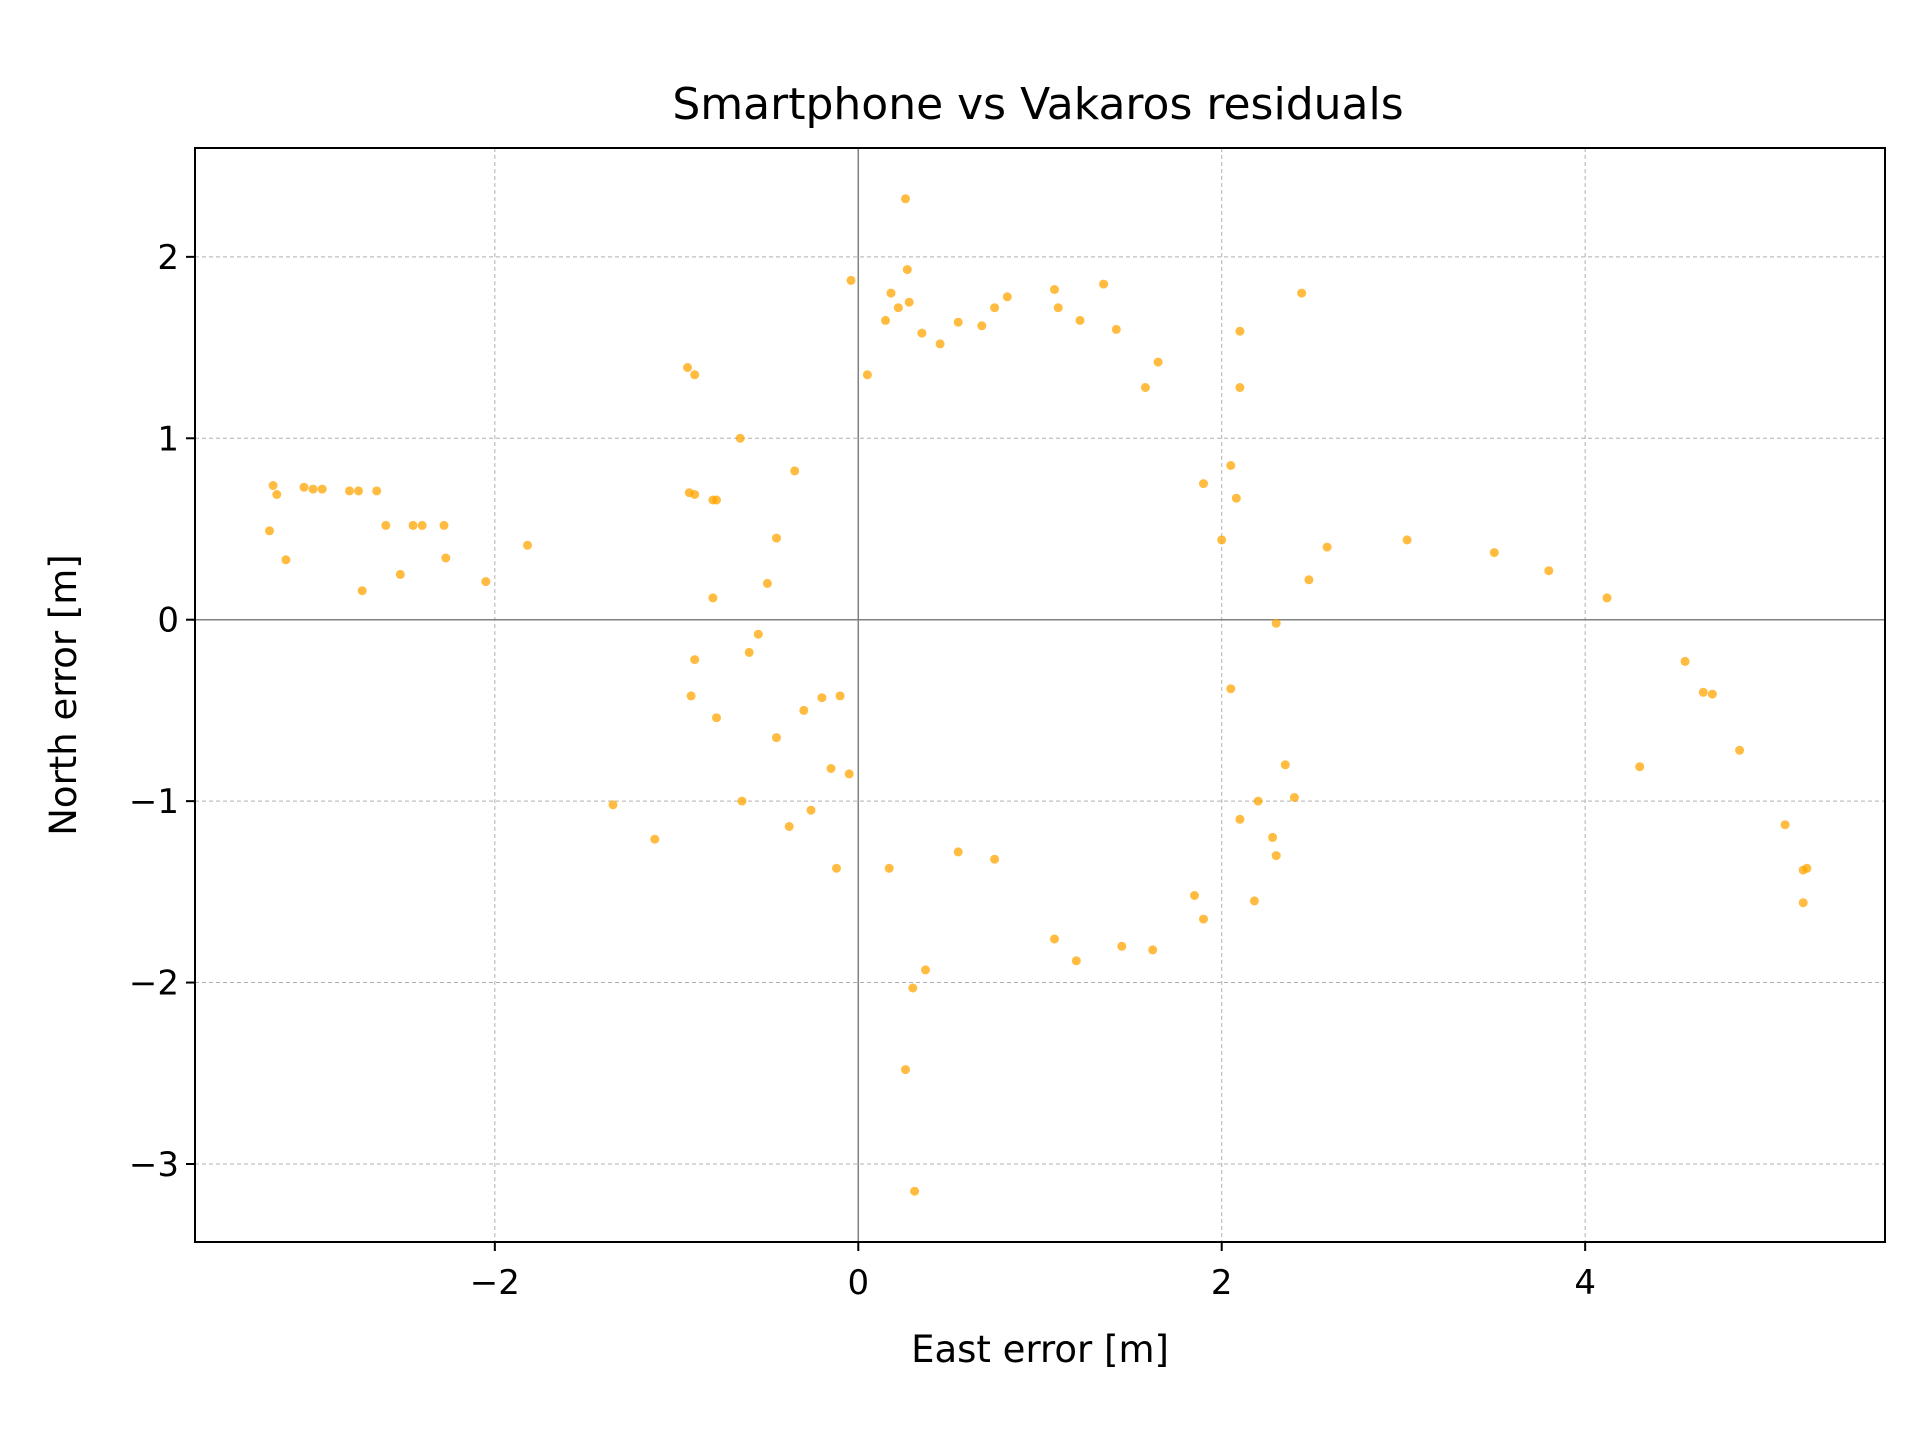 Image resolution: width=1920 pixels, height=1440 pixels. I want to click on y-tick-label: −1, so click(154, 802).